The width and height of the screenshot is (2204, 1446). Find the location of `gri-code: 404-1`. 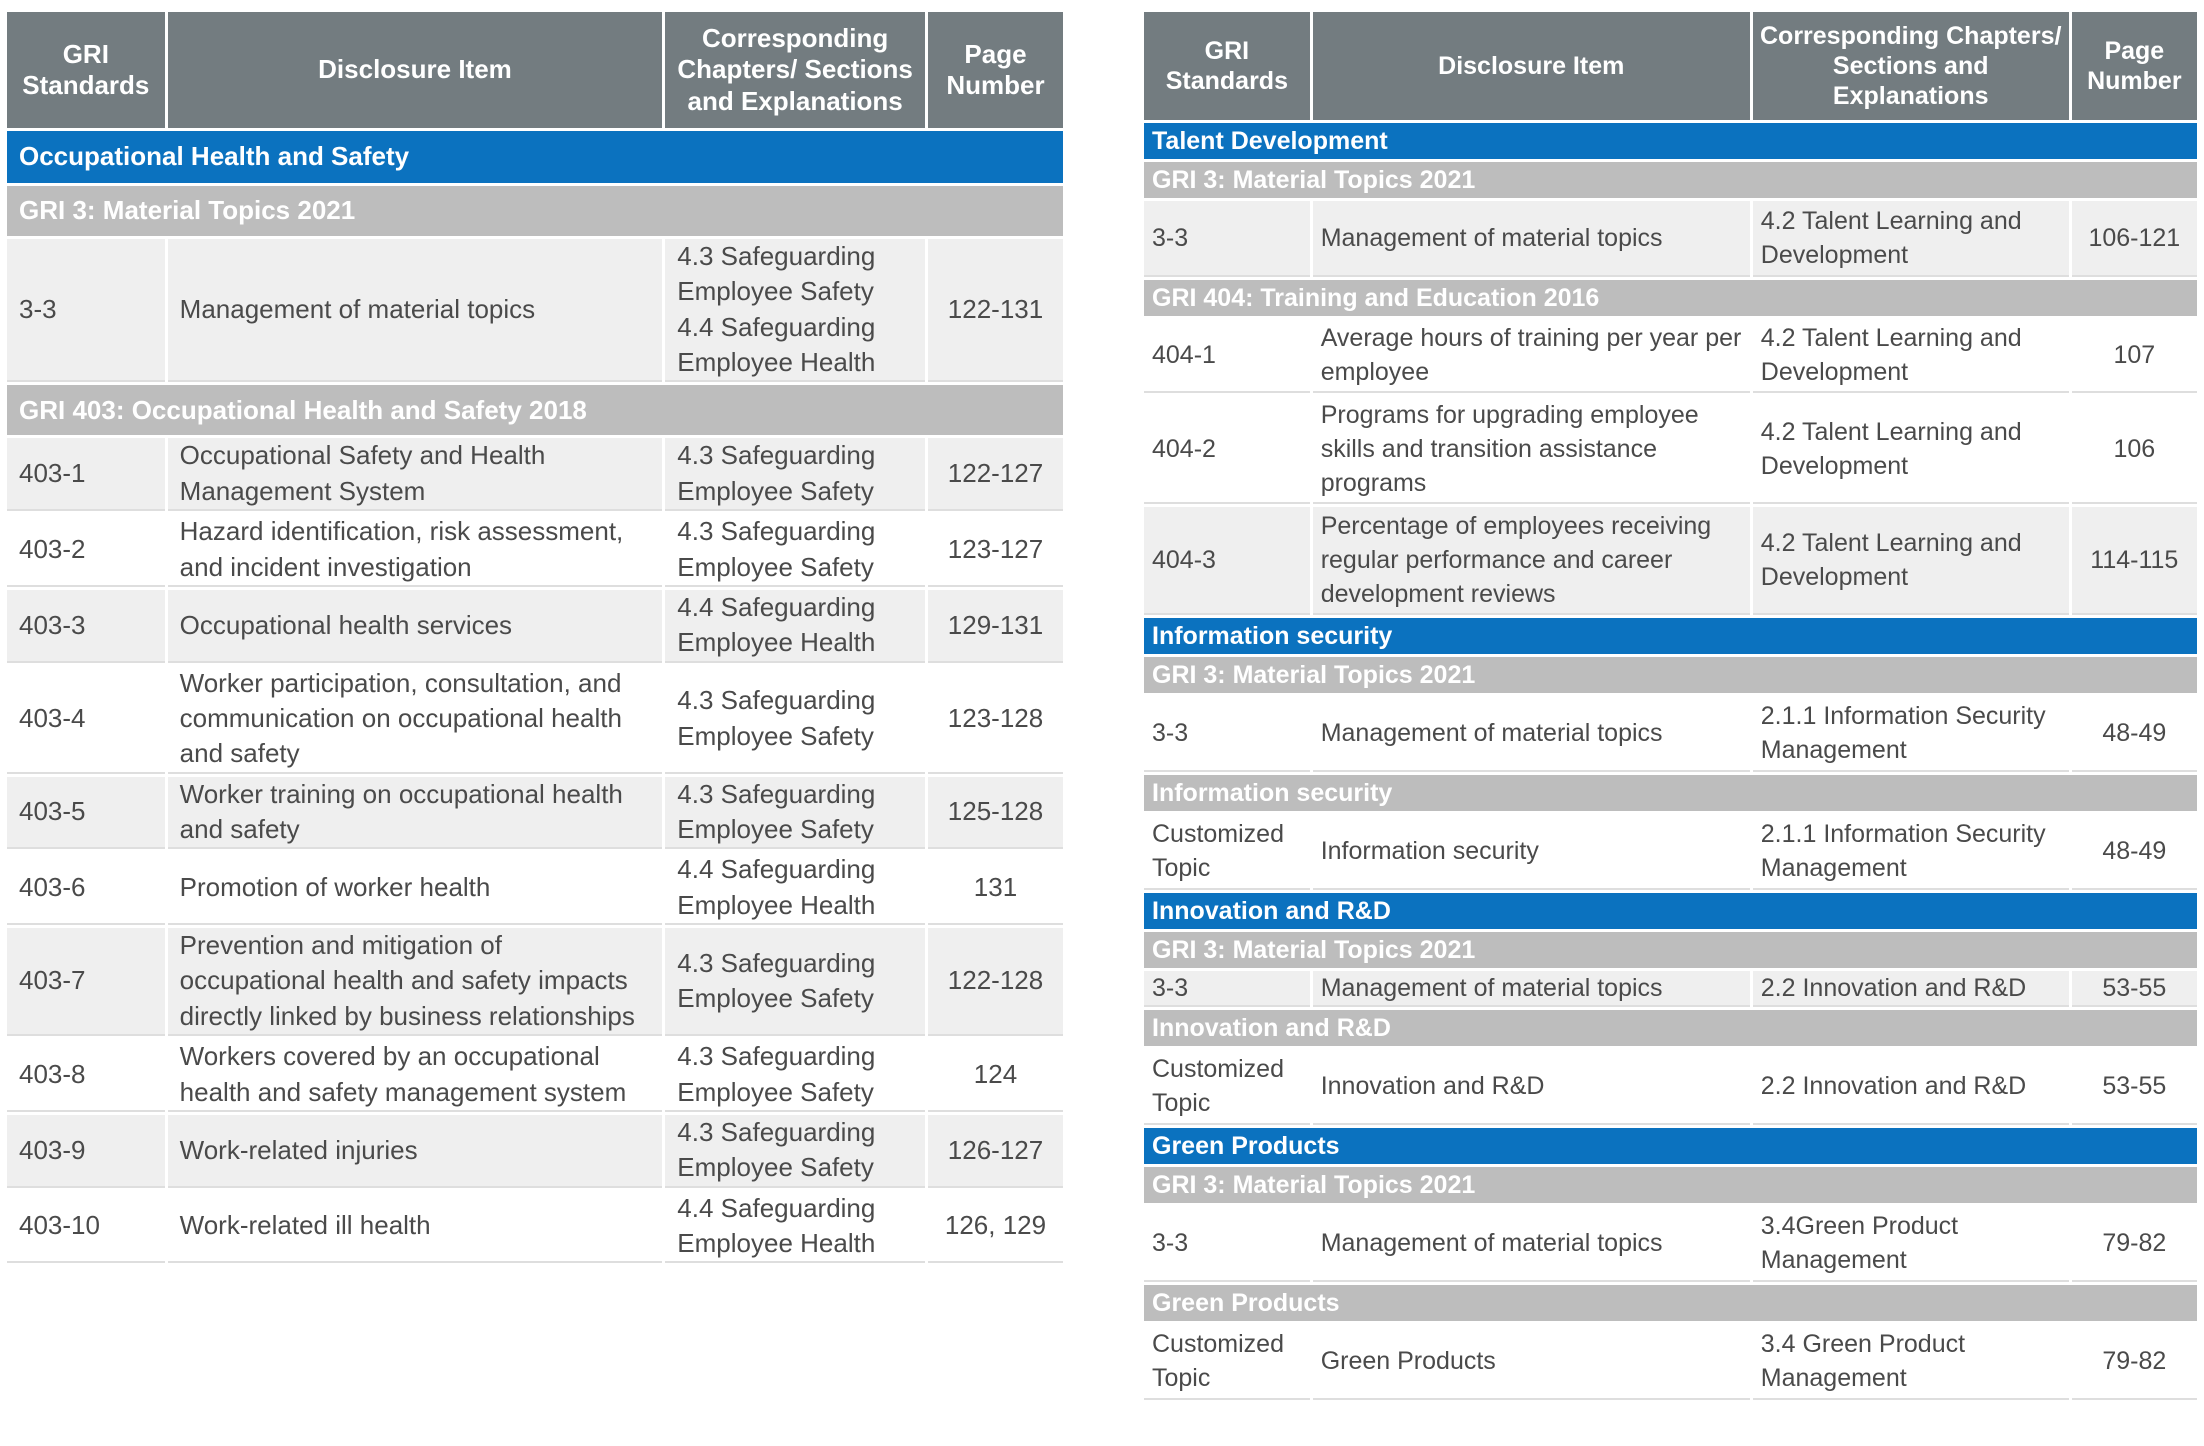

gri-code: 404-1 is located at coordinates (1227, 356).